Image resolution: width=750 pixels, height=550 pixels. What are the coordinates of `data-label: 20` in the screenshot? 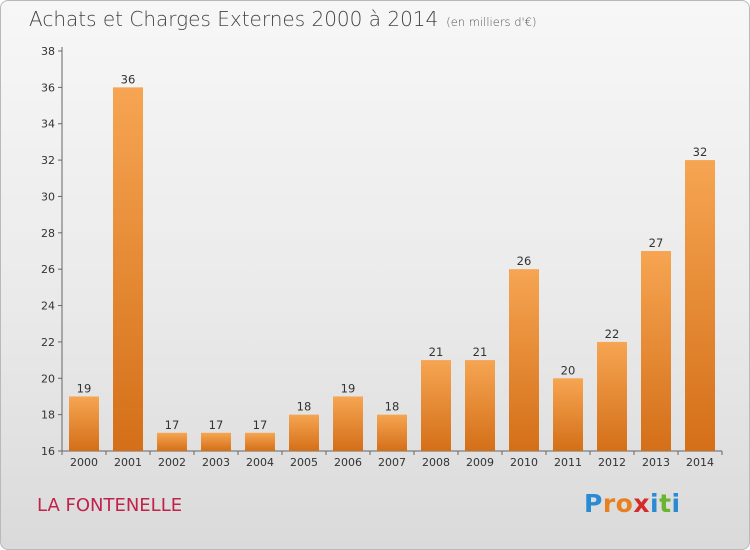 It's located at (568, 370).